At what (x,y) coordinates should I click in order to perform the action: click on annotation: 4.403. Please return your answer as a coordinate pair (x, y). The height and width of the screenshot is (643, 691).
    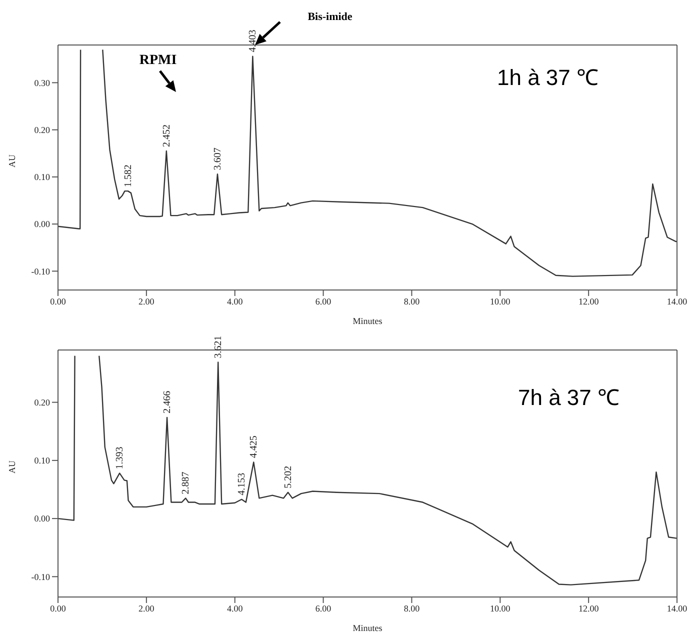
    Looking at the image, I should click on (253, 41).